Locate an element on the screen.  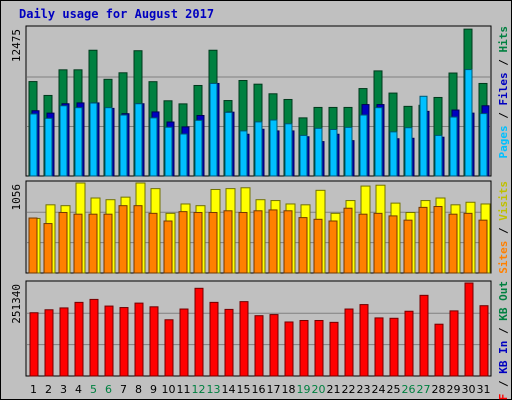
x-tick-day-18: 18 is located at coordinates (289, 389).